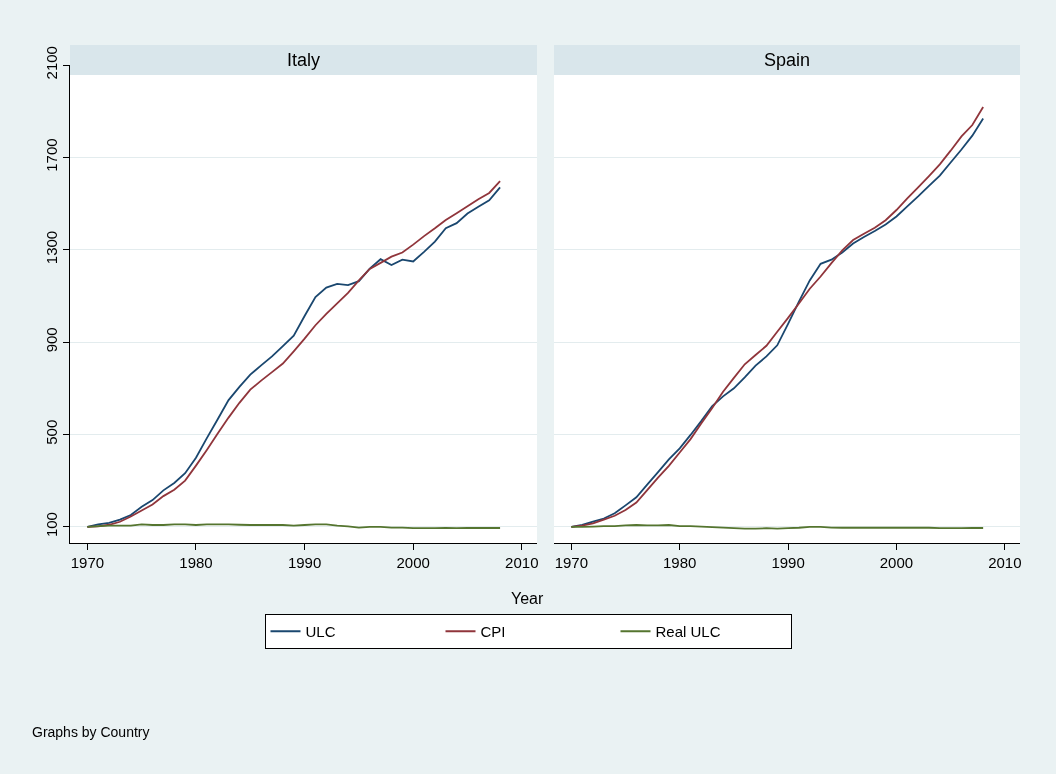  I want to click on y-tick-label: 1700, so click(51, 155).